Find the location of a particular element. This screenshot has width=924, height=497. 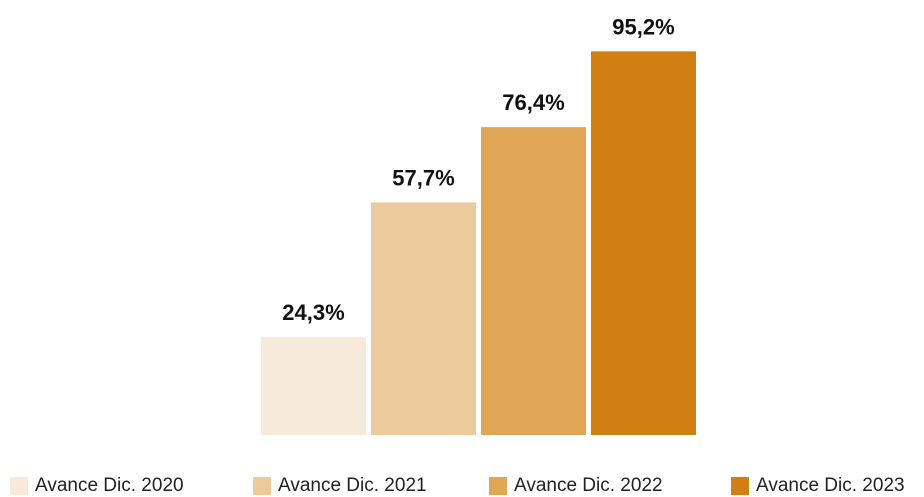

bar-2022 is located at coordinates (533, 281).